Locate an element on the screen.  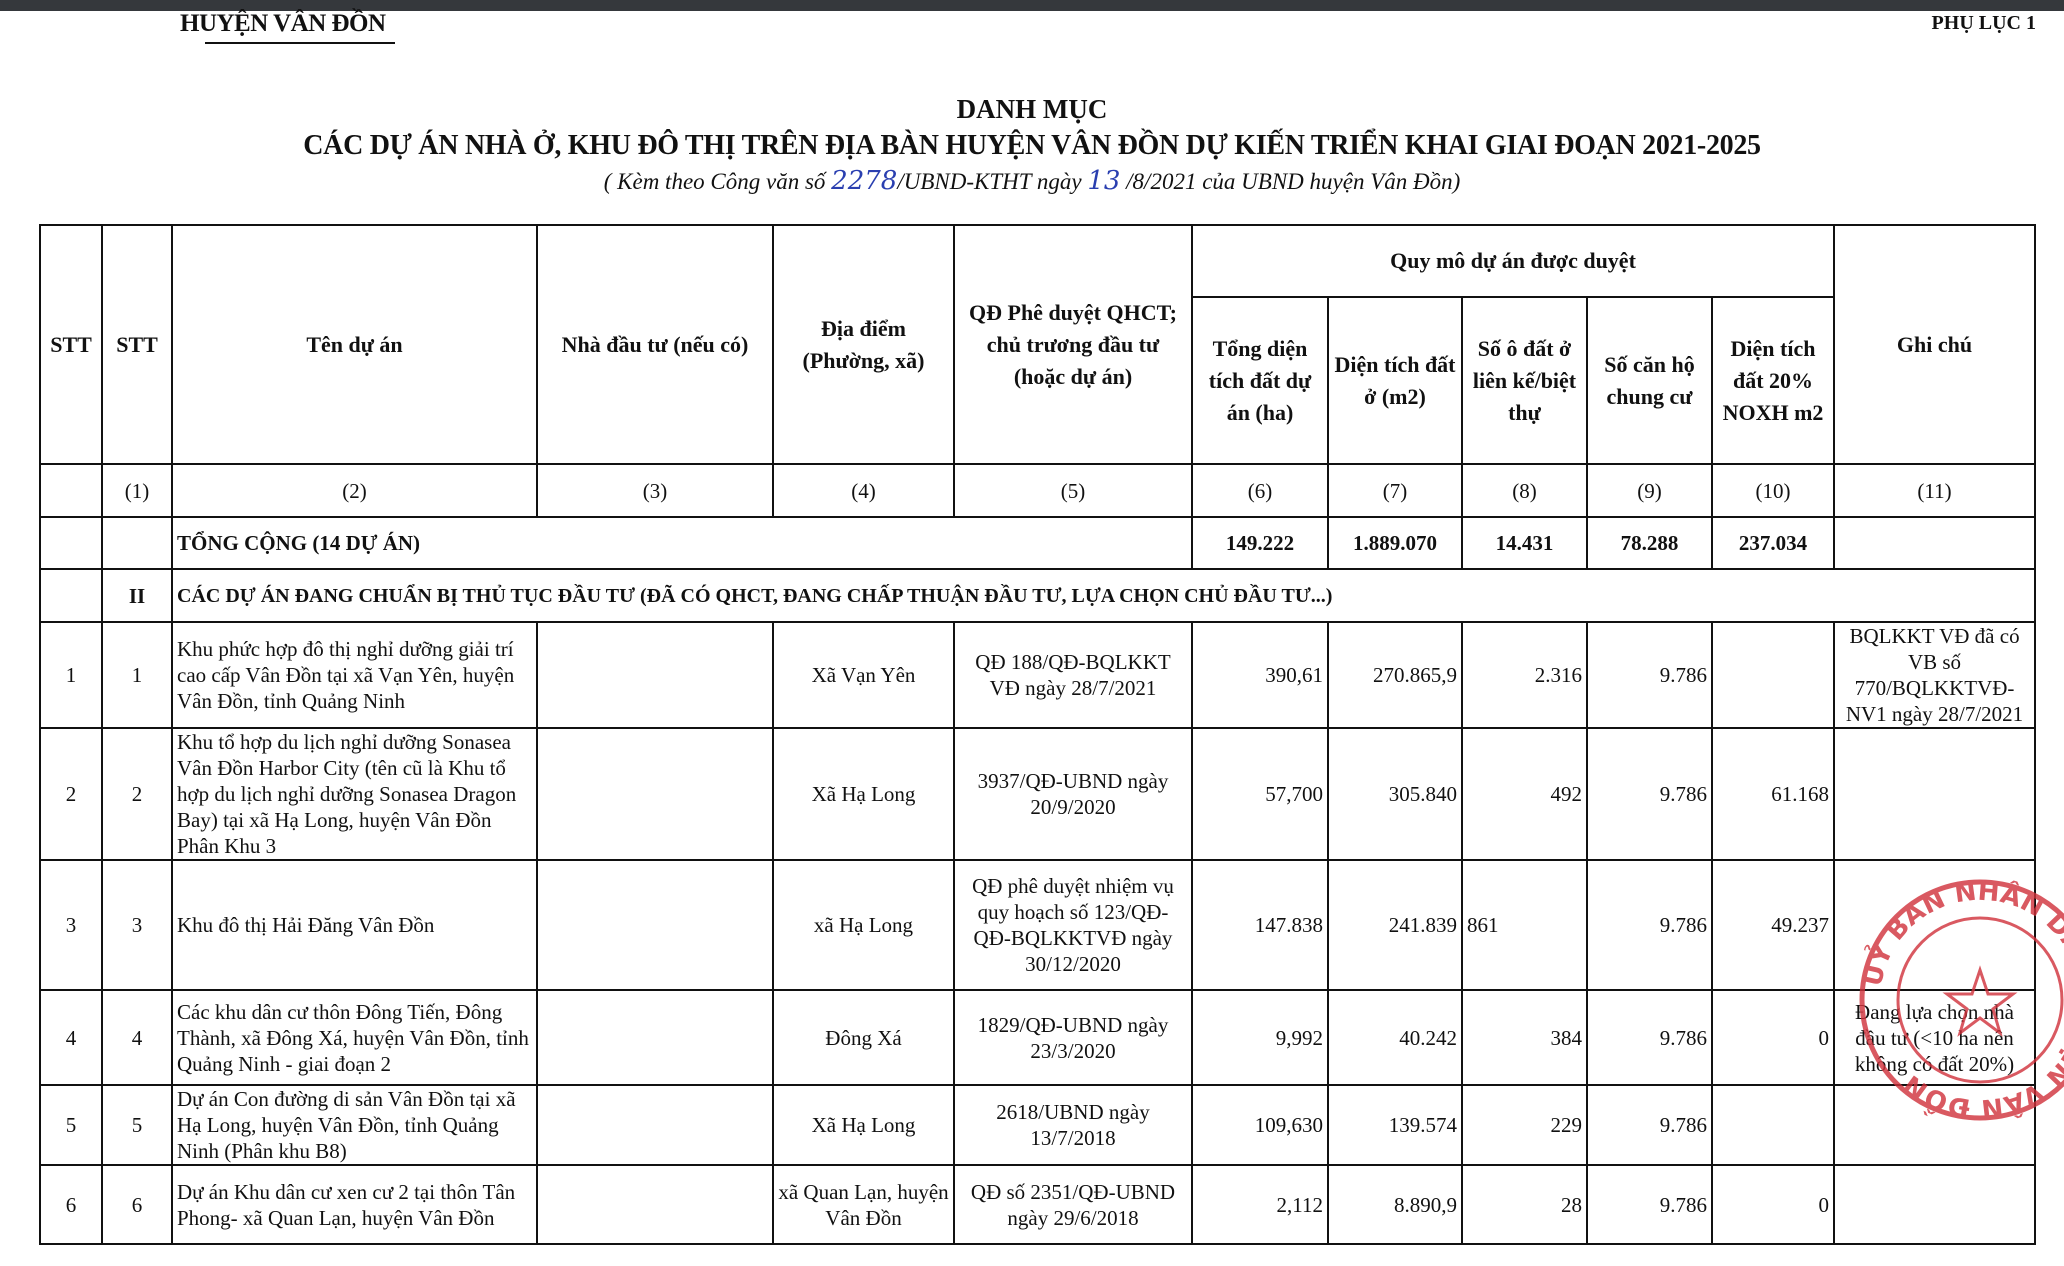
cell-social-area: 49.237 is located at coordinates (1773, 925).